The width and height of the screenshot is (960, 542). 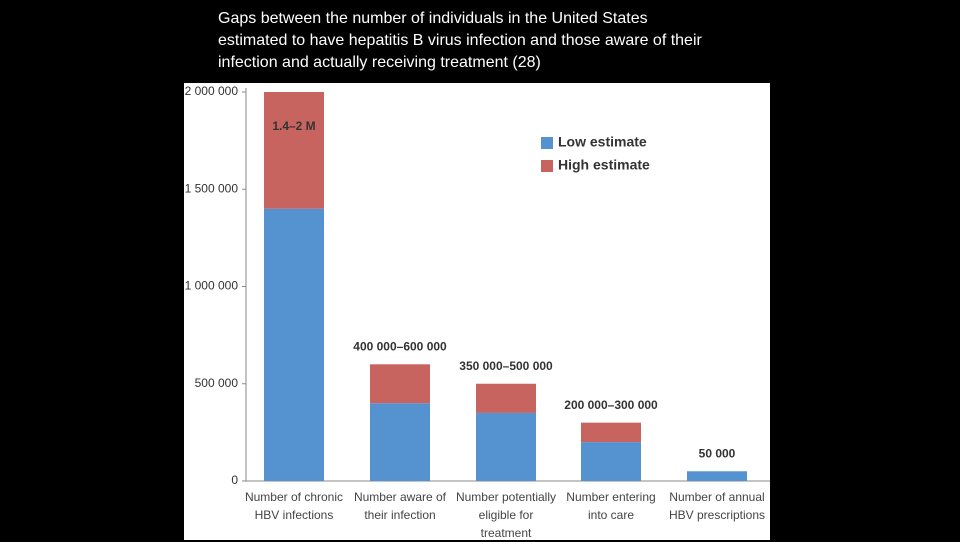 I want to click on x-tick-label: Number of chronic HBV infections, so click(x=294, y=506).